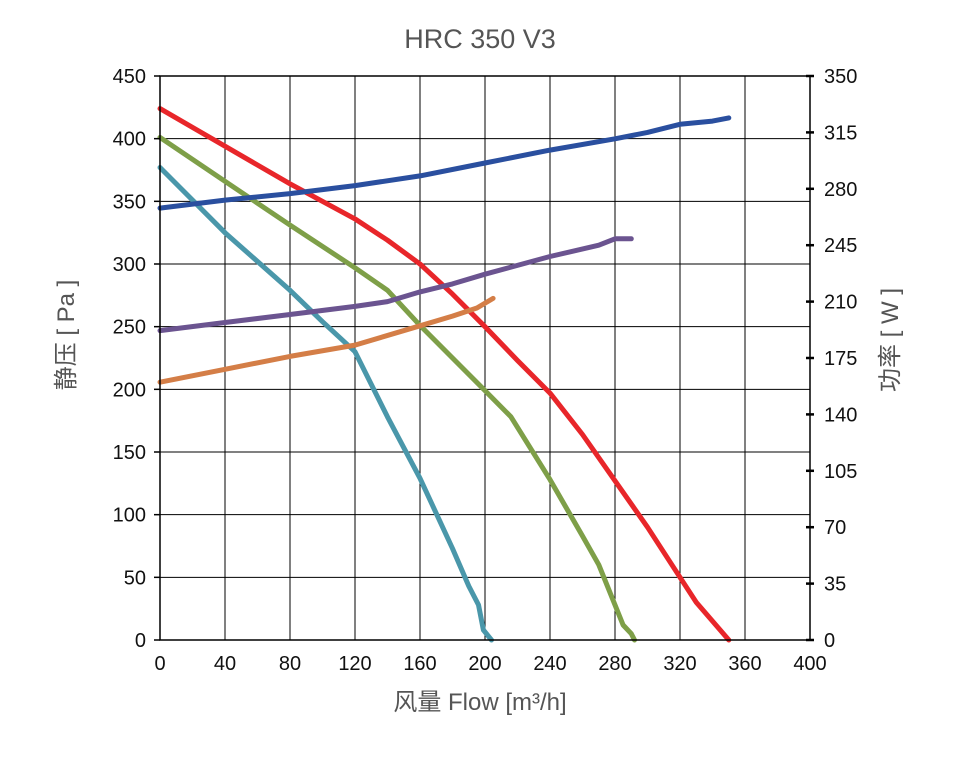 This screenshot has height=762, width=964. Describe the element at coordinates (840, 246) in the screenshot. I see `y-right-tick-label: 245` at that location.